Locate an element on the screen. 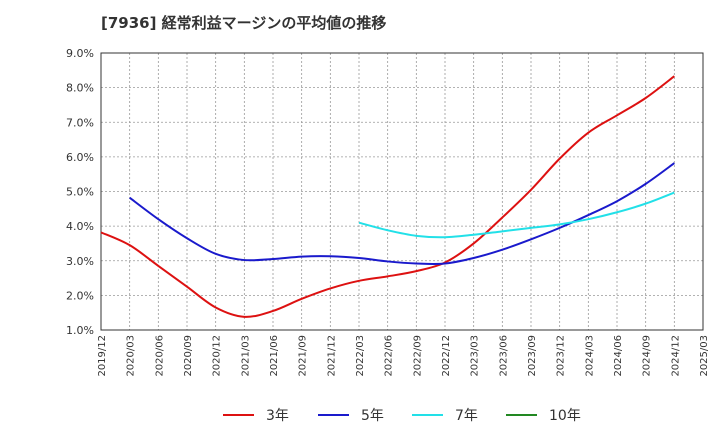  y-tick-label: 4.0% is located at coordinates (80, 226).